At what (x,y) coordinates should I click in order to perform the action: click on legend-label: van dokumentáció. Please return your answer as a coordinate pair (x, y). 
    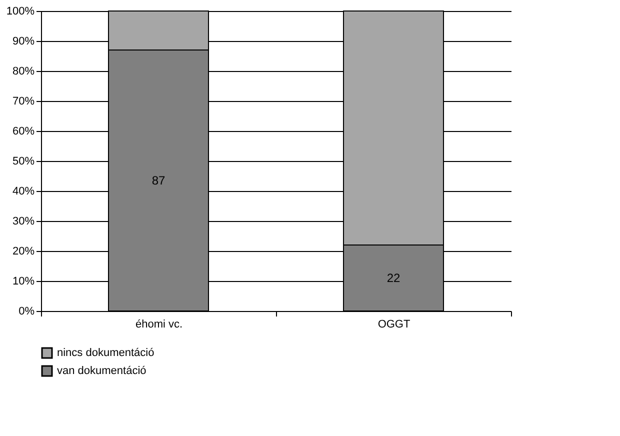
    Looking at the image, I should click on (101, 371).